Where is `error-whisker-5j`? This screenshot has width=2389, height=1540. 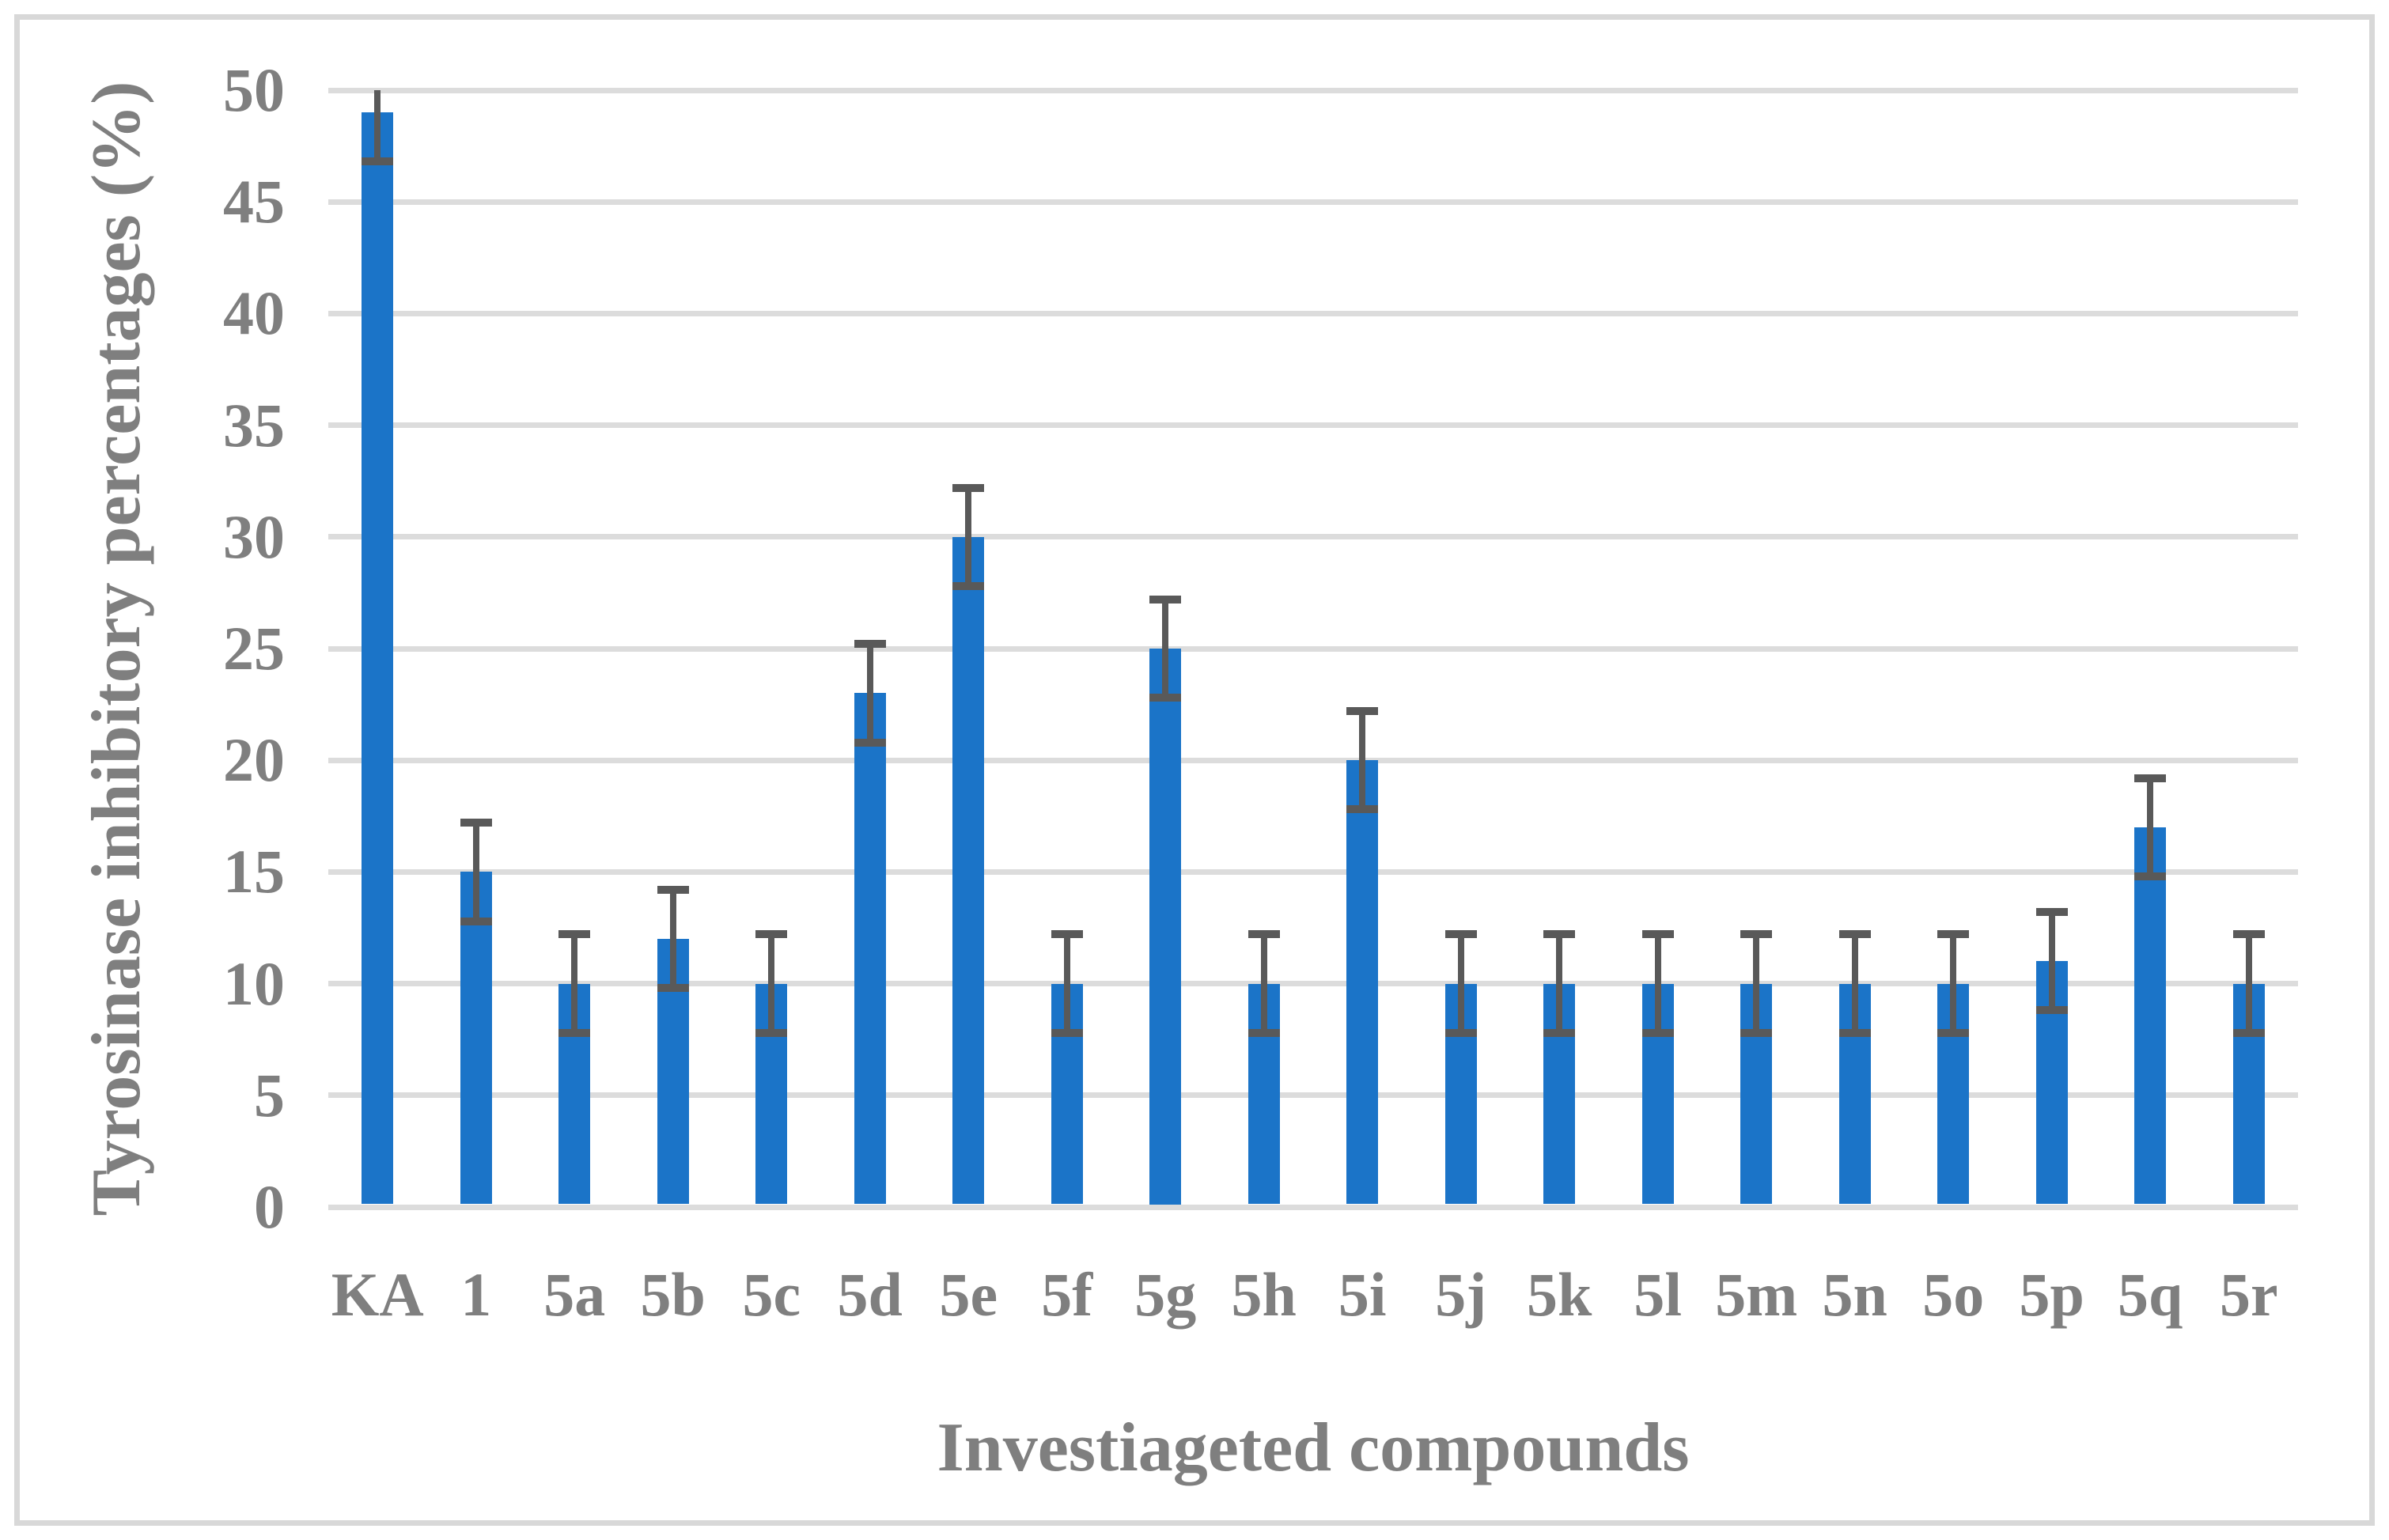
error-whisker-5j is located at coordinates (1460, 983).